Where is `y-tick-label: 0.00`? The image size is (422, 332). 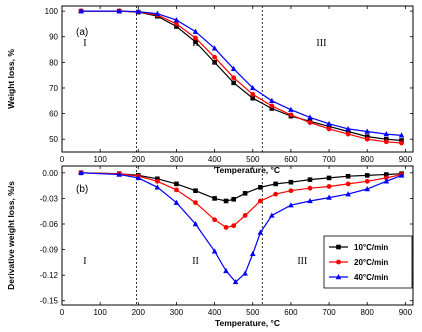 y-tick-label: 0.00 is located at coordinates (50, 173).